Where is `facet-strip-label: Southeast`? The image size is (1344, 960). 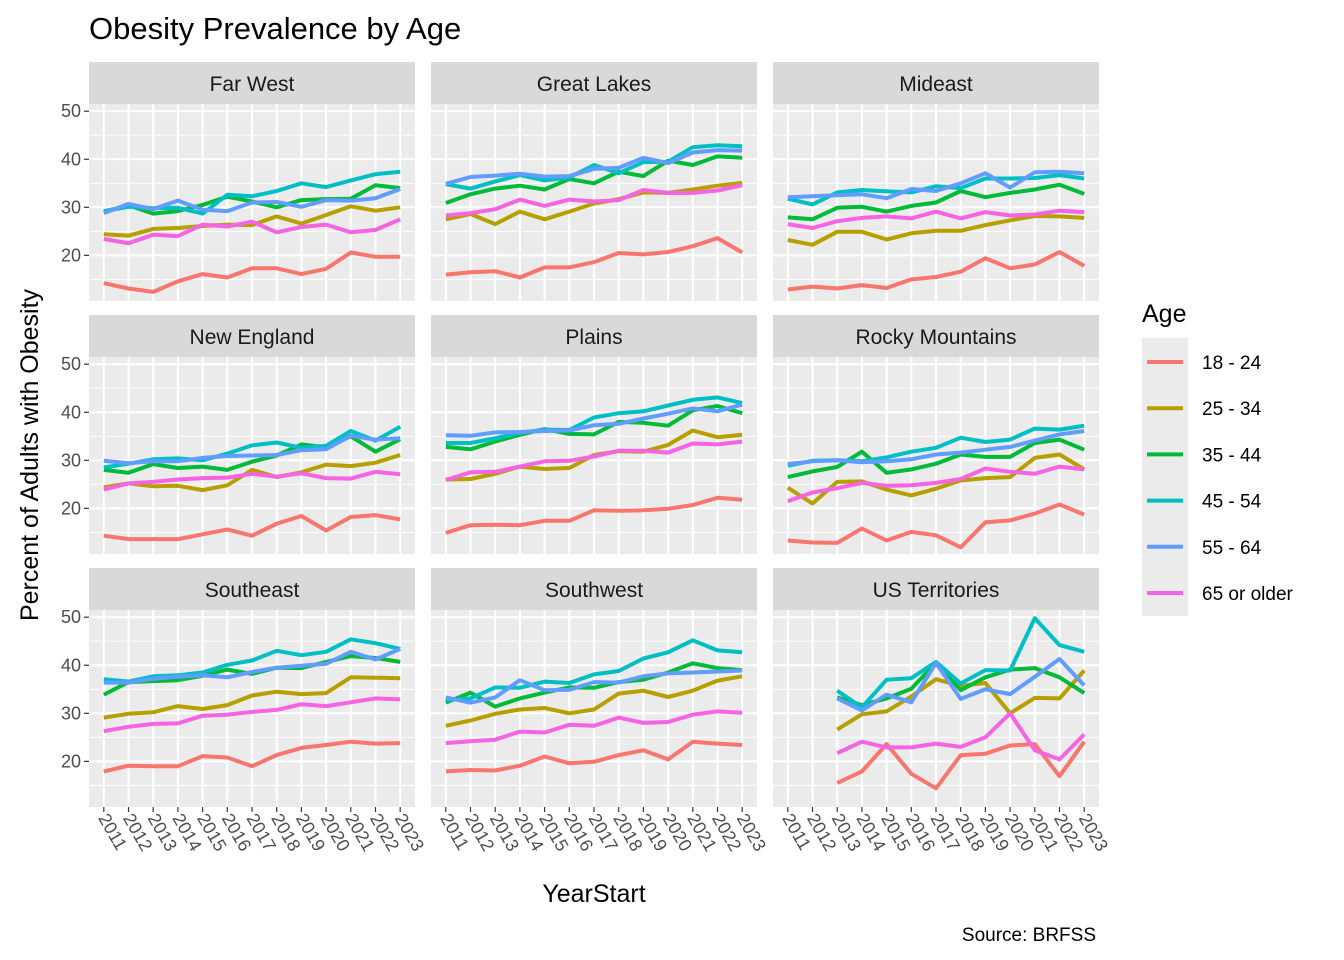
facet-strip-label: Southeast is located at coordinates (252, 590).